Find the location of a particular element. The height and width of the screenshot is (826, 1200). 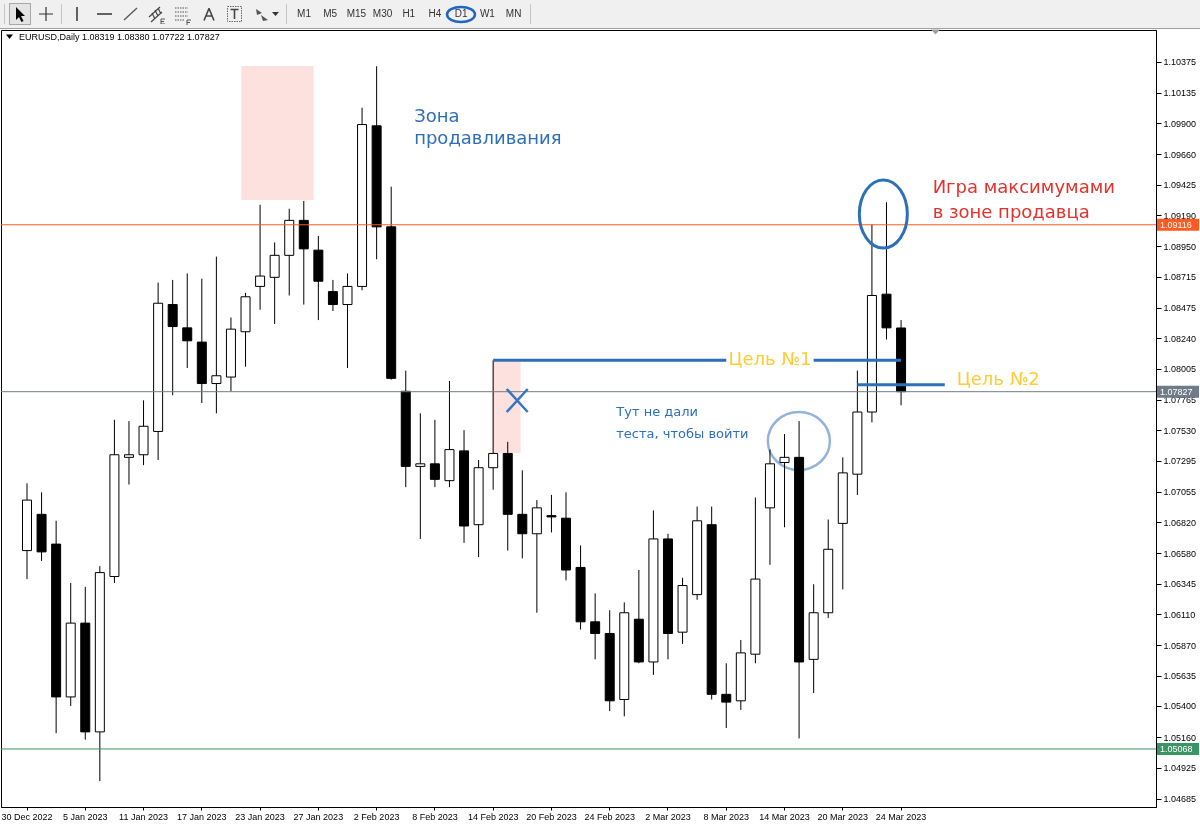

text: H1 is located at coordinates (409, 14).